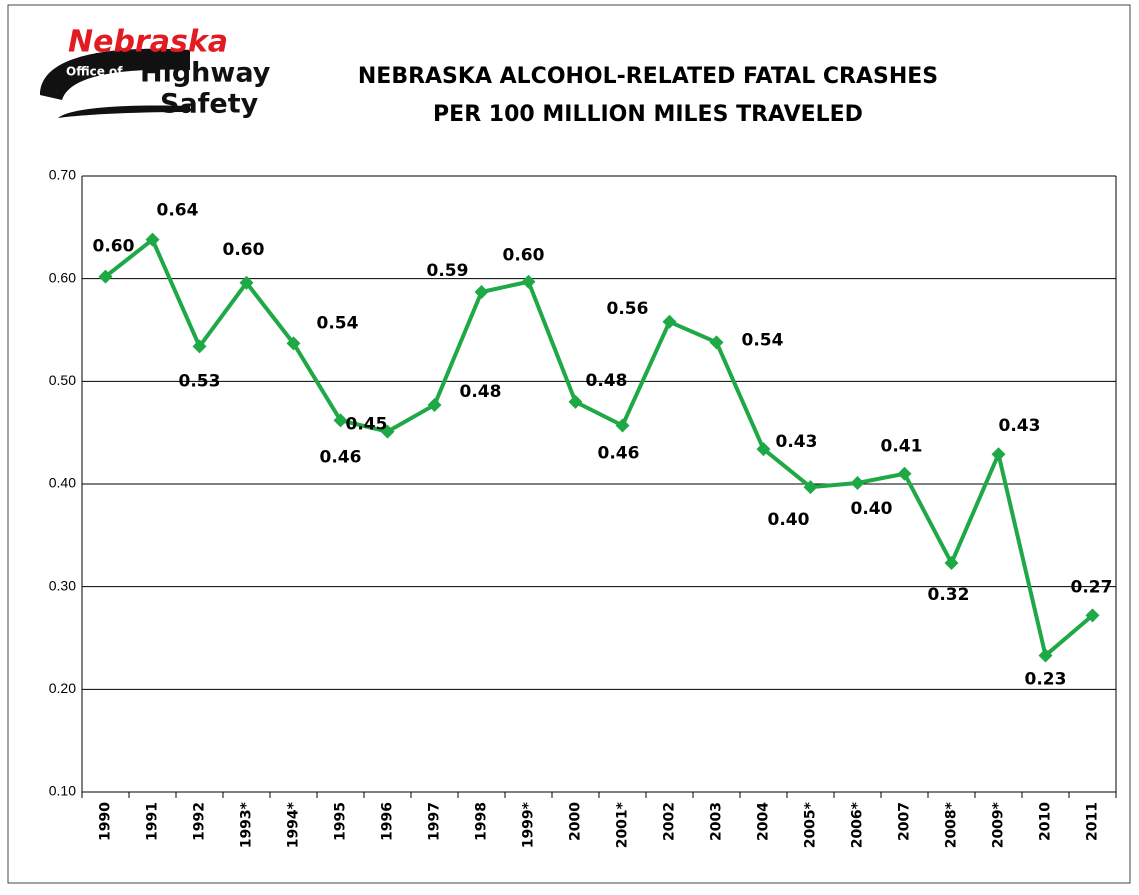 The width and height of the screenshot is (1139, 895). I want to click on x-tick-label: 2010, so click(1046, 821).